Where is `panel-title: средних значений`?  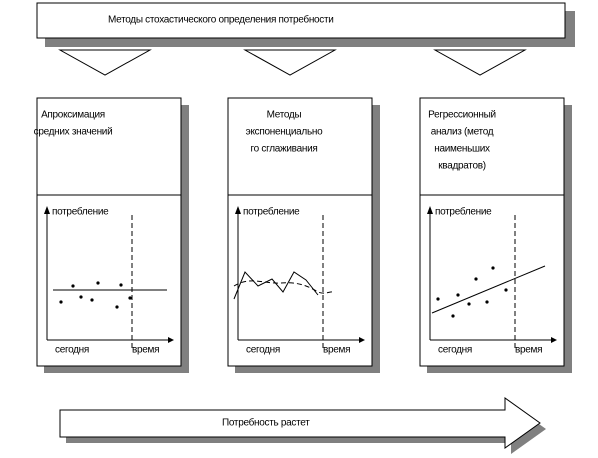 panel-title: средних значений is located at coordinates (73, 132).